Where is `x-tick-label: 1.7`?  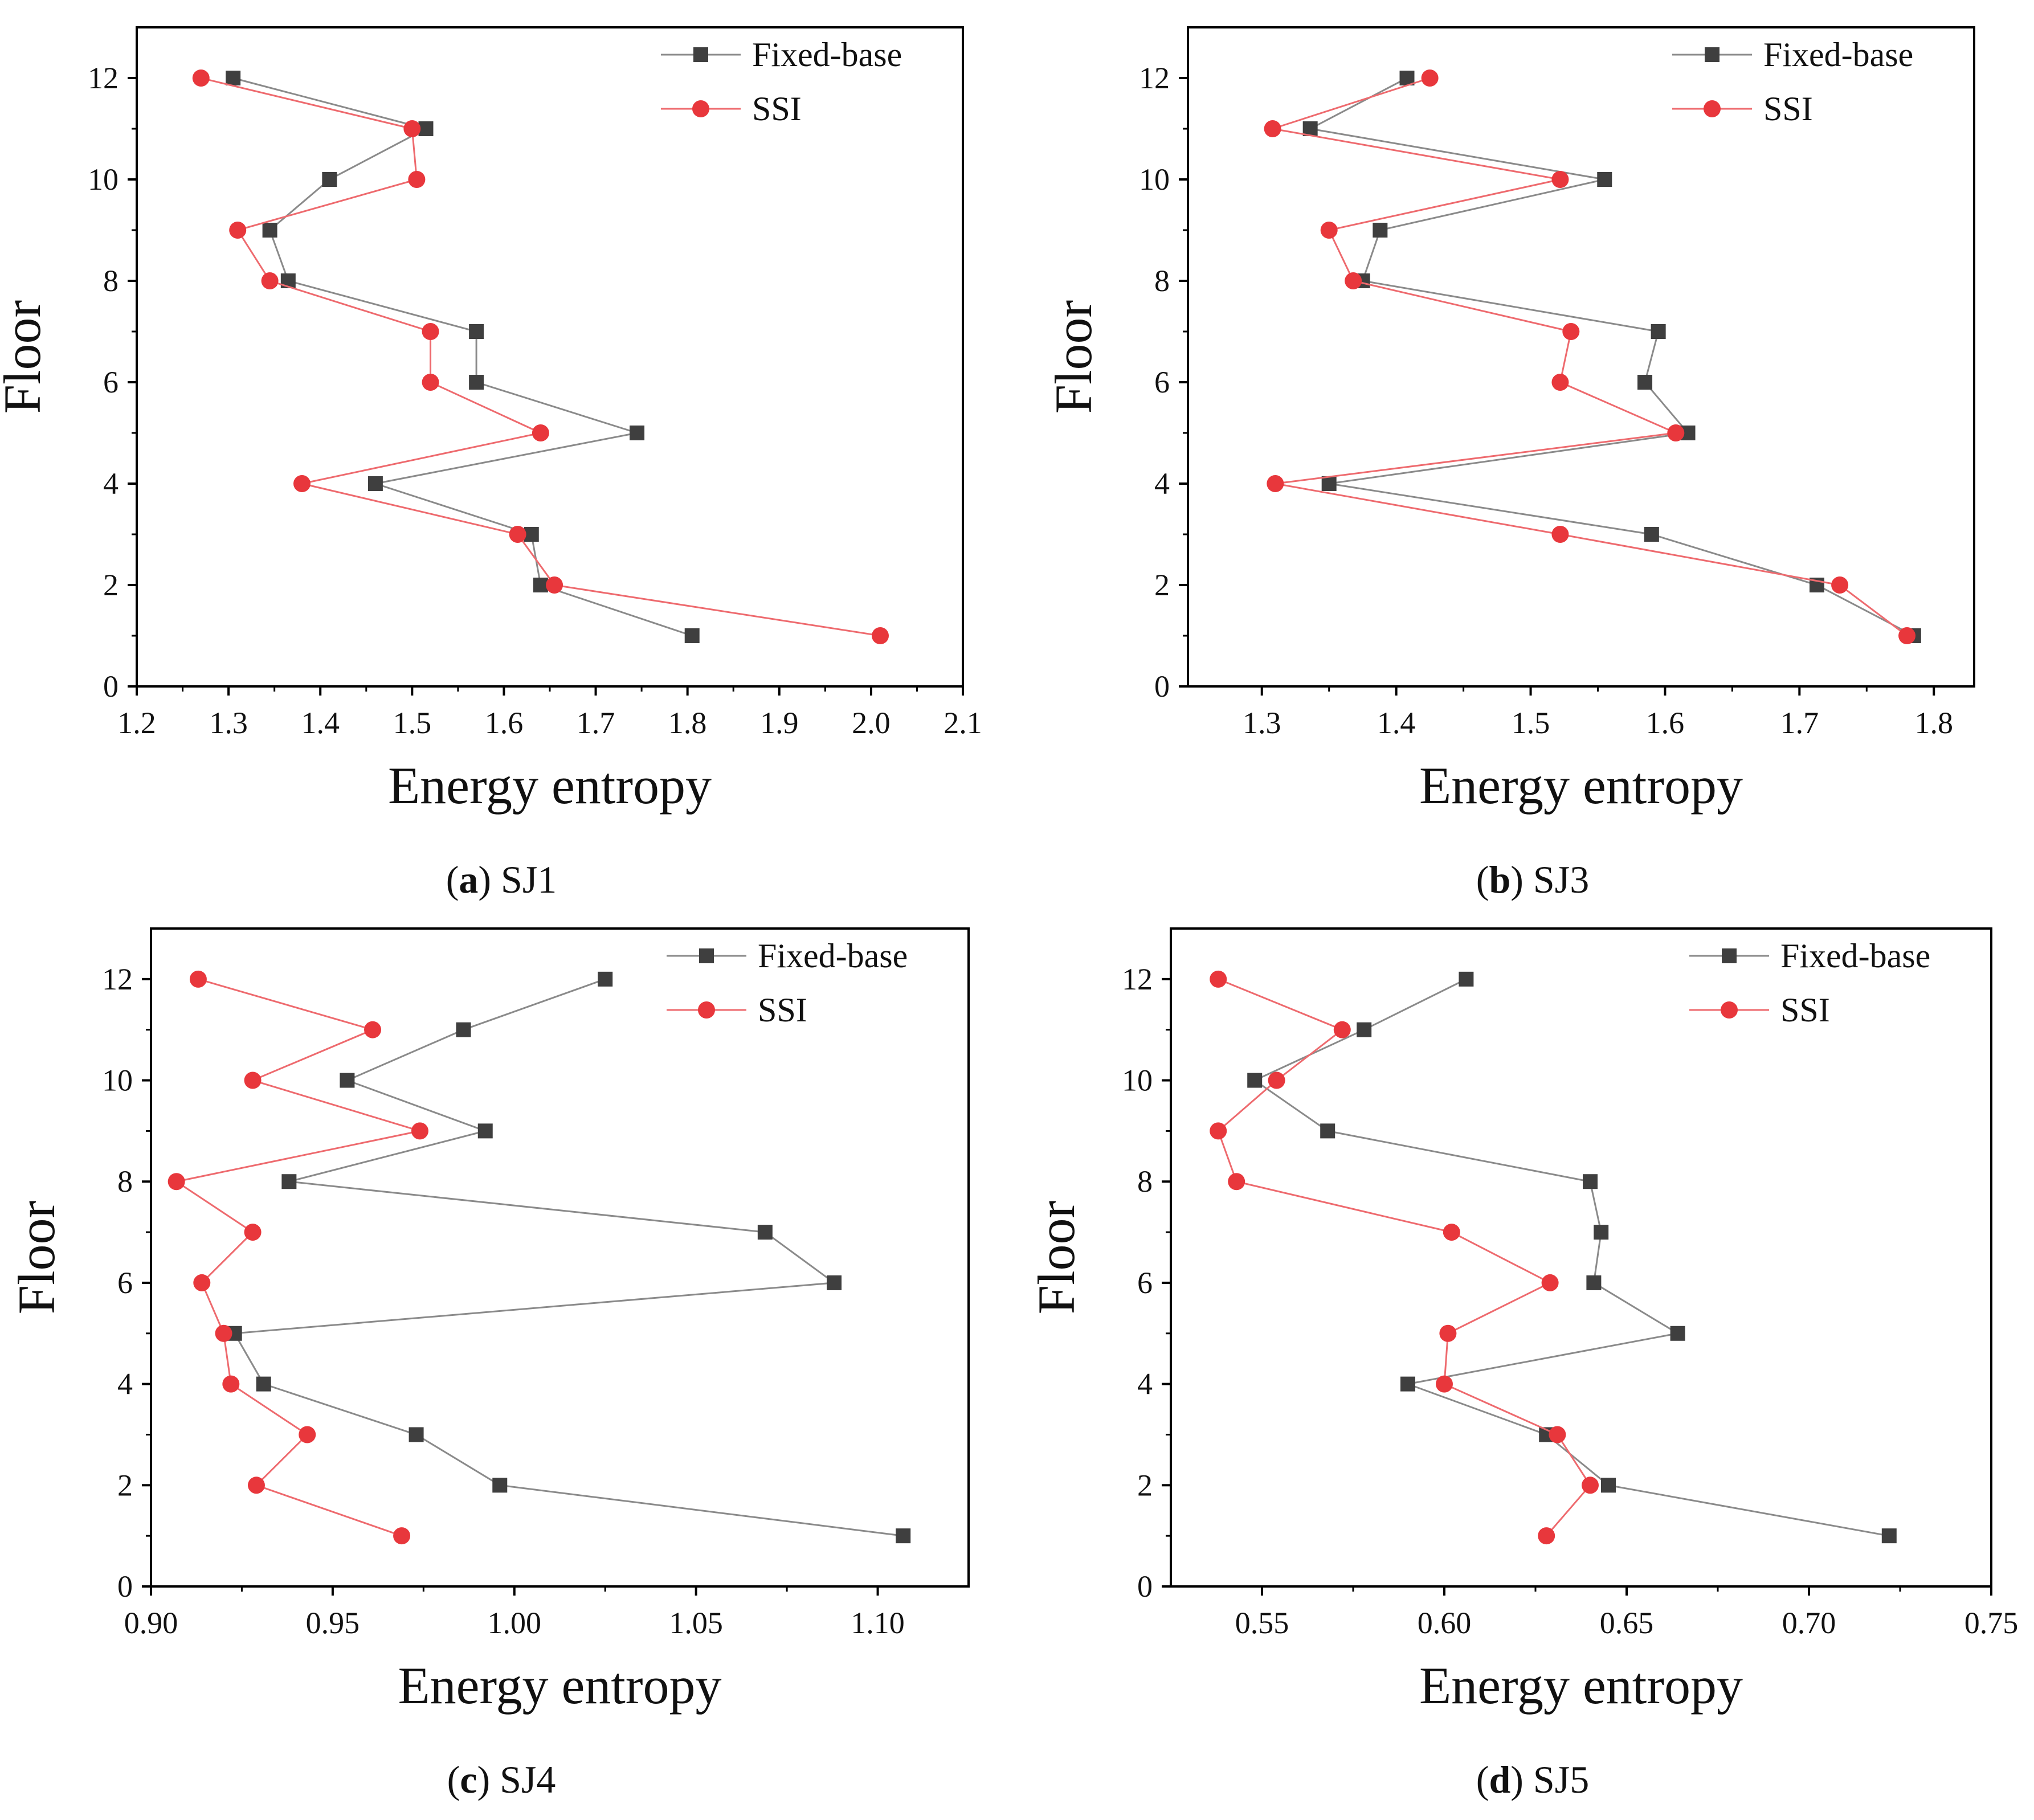
x-tick-label: 1.7 is located at coordinates (596, 723).